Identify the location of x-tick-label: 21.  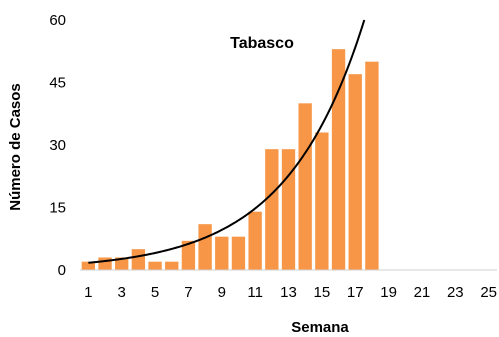
(422, 292).